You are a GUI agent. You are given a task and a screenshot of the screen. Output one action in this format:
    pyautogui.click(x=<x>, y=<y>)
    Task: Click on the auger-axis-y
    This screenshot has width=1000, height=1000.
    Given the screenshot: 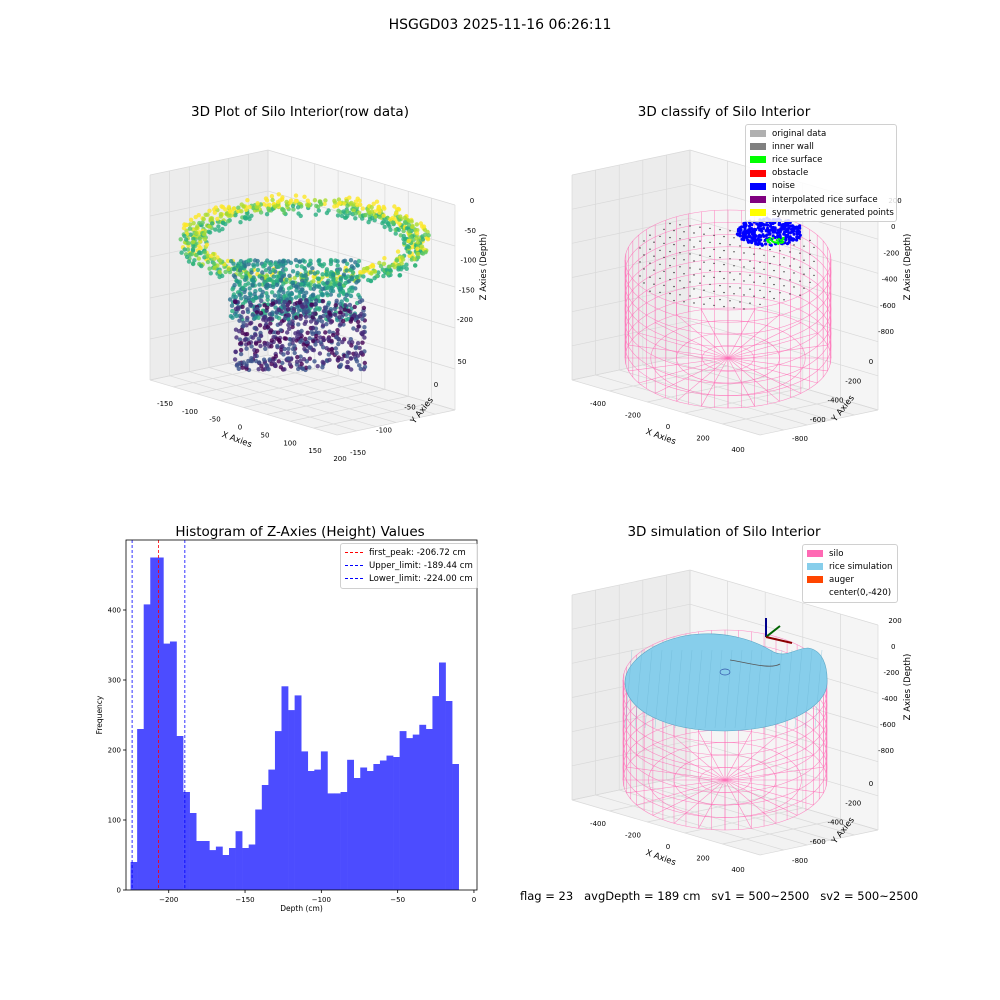 What is the action you would take?
    pyautogui.click(x=773, y=631)
    